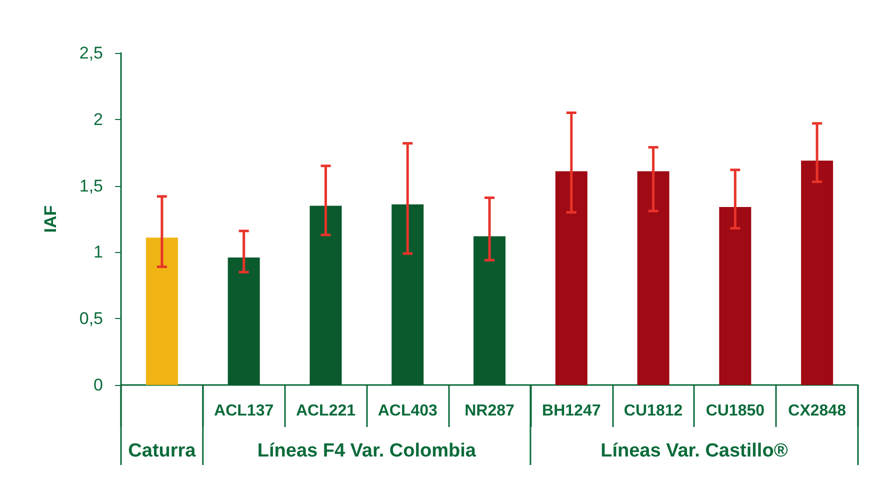 Image resolution: width=883 pixels, height=487 pixels. What do you see at coordinates (653, 411) in the screenshot?
I see `x-tick-label: CU1812` at bounding box center [653, 411].